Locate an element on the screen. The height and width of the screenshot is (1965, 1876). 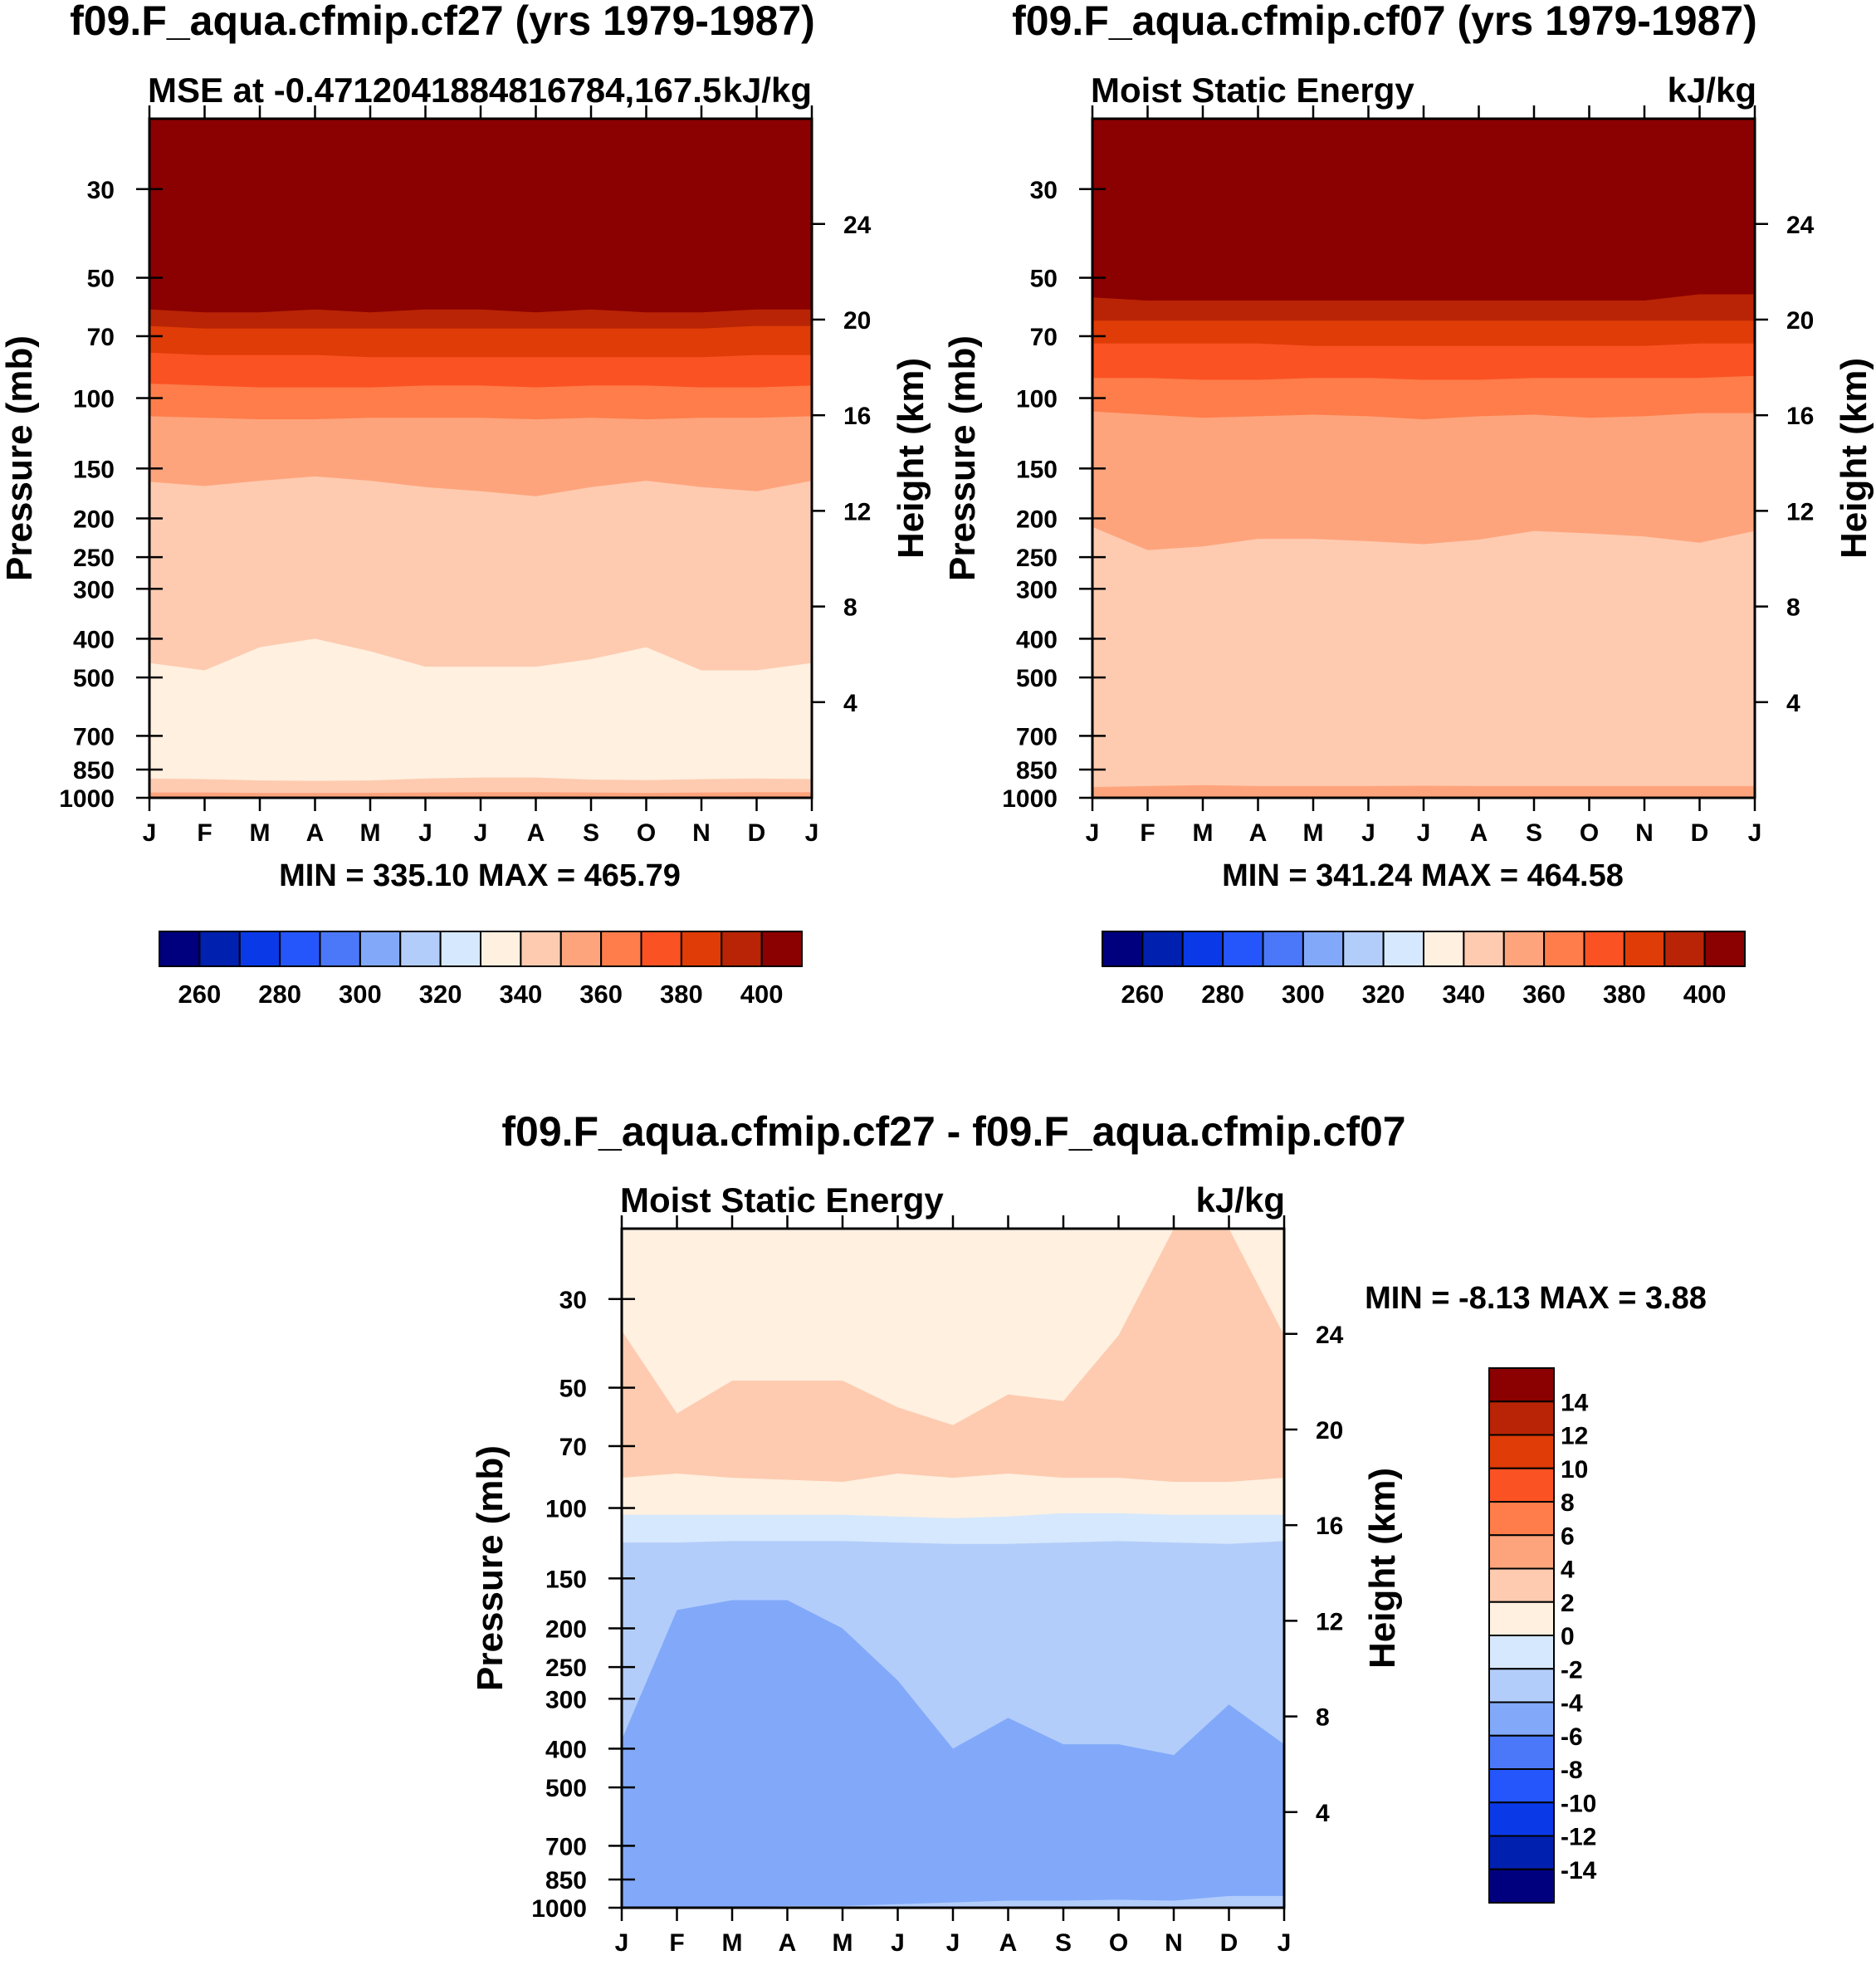
panel-difference-xtick-label: S is located at coordinates (1063, 1943).